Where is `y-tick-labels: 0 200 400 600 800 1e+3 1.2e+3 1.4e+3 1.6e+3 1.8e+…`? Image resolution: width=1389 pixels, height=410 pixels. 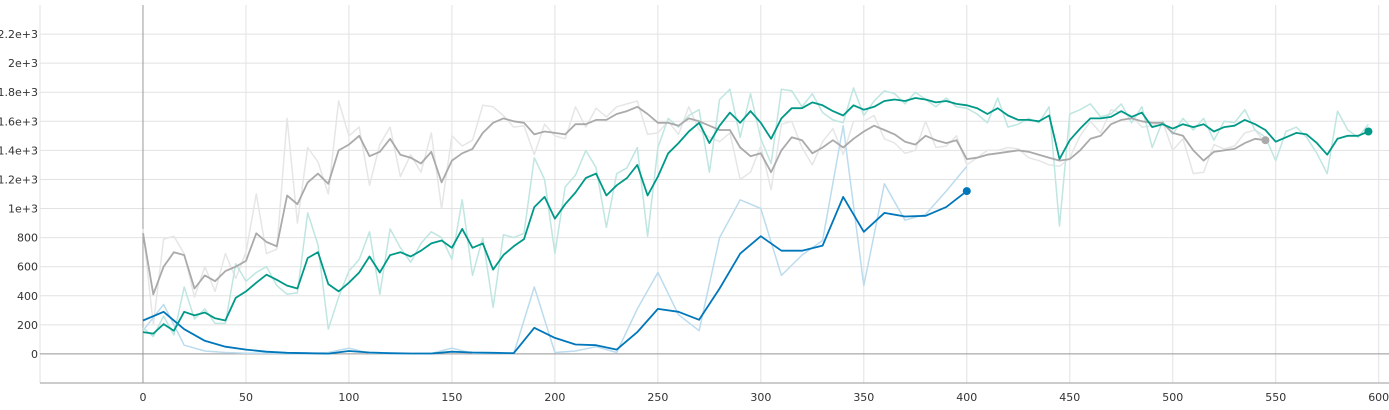 y-tick-labels: 0 200 400 600 800 1e+3 1.2e+3 1.4e+3 1.6e+3 1.8e+… is located at coordinates (19, 194).